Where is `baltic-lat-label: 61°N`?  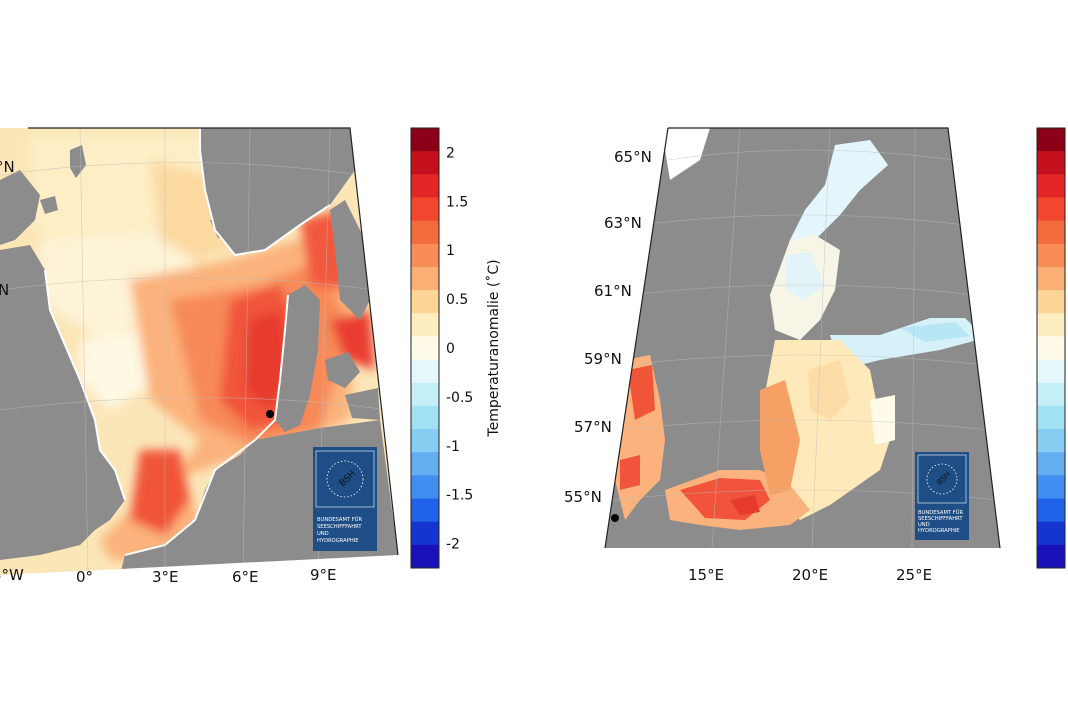
baltic-lat-label: 61°N is located at coordinates (613, 291).